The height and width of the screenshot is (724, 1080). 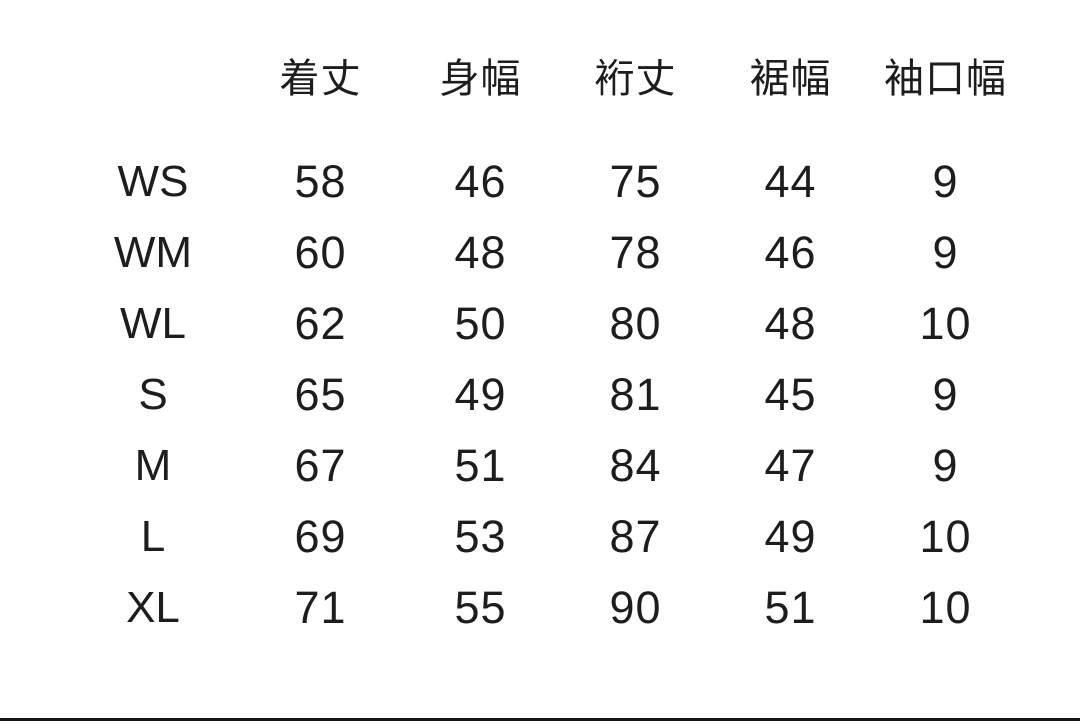 What do you see at coordinates (153, 181) in the screenshot?
I see `row-label-ws: WS` at bounding box center [153, 181].